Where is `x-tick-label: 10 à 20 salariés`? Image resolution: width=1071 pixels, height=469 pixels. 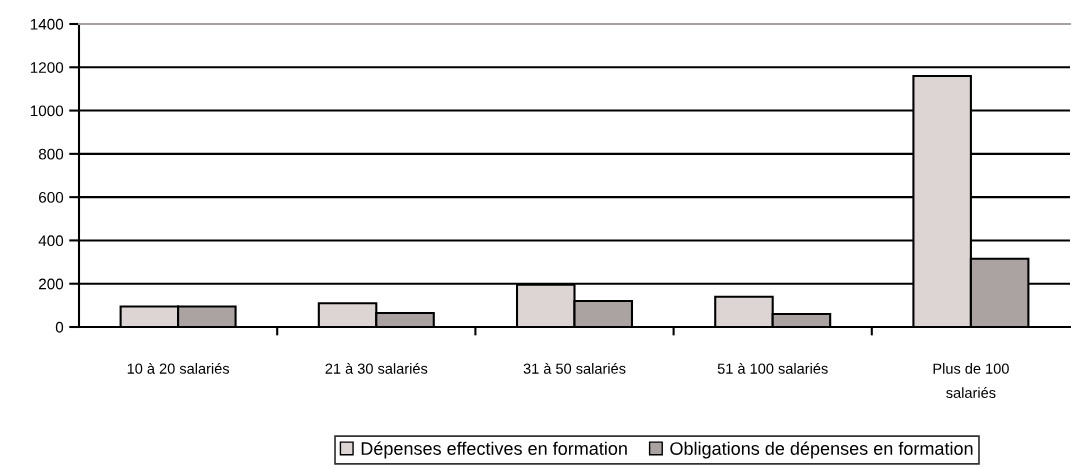 x-tick-label: 10 à 20 salariés is located at coordinates (178, 368).